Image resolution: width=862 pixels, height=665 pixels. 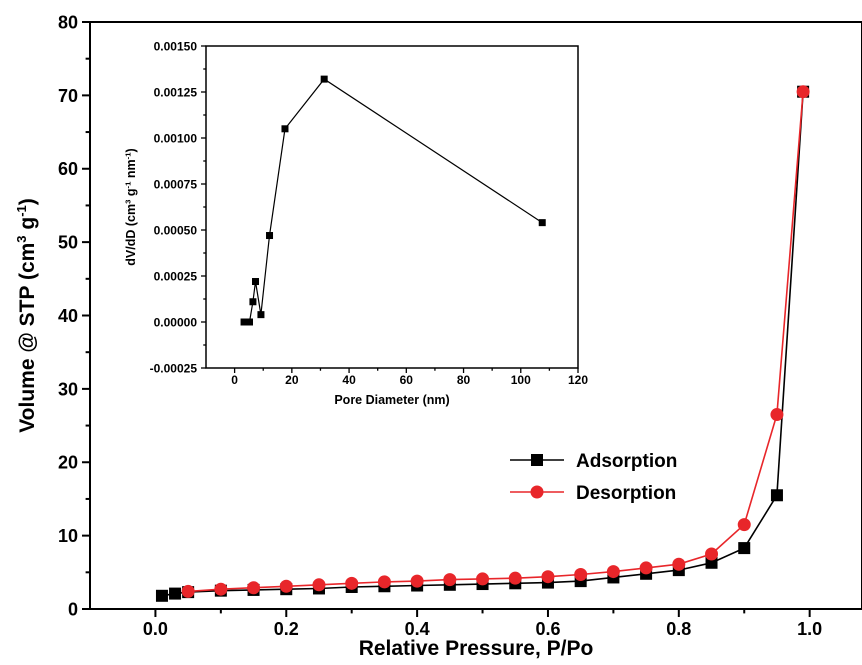 I want to click on main-x-tick-label: 0.8, so click(x=678, y=629).